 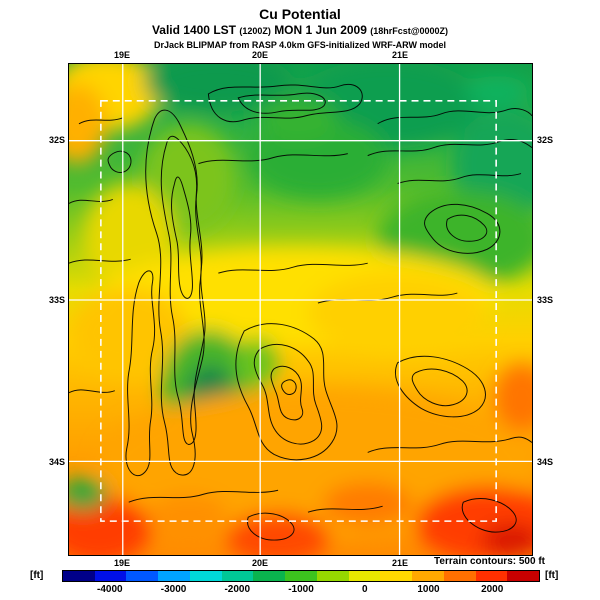 What do you see at coordinates (56, 140) in the screenshot?
I see `lat-label-left-32s: 32S` at bounding box center [56, 140].